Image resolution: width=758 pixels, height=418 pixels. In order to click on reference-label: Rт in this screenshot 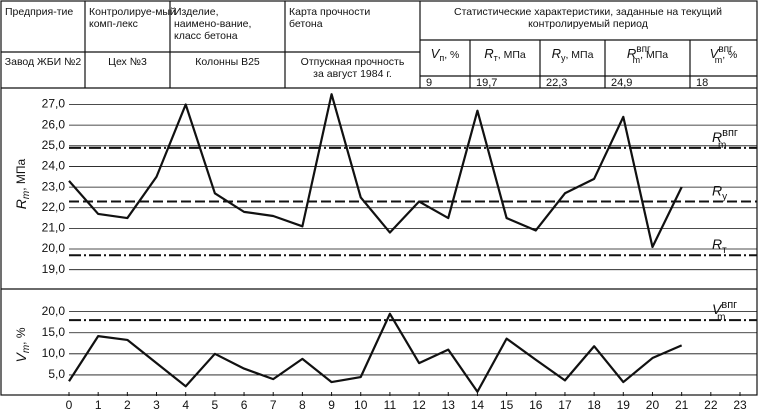, I will do `click(719, 246)`.